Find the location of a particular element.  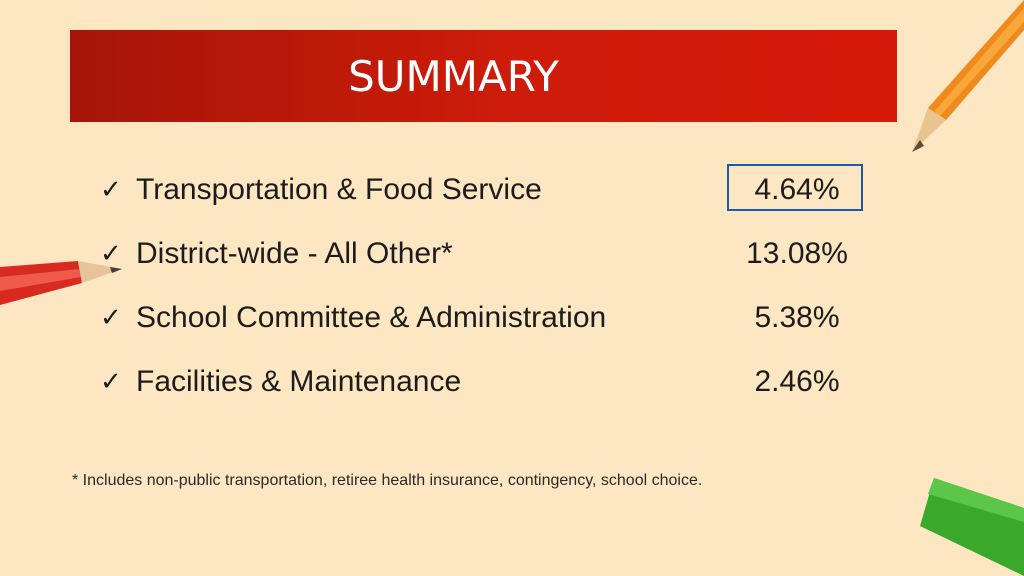

list-item: ✓ Facilities & Maintenance 2.46% is located at coordinates (500, 382).